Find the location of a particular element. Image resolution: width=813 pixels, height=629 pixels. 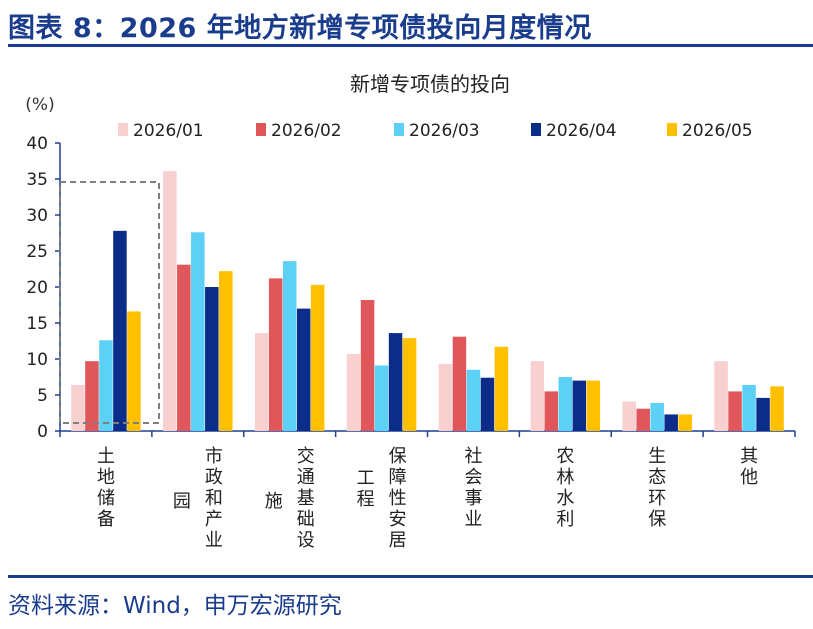

legend-label: 2026/02 is located at coordinates (306, 131).